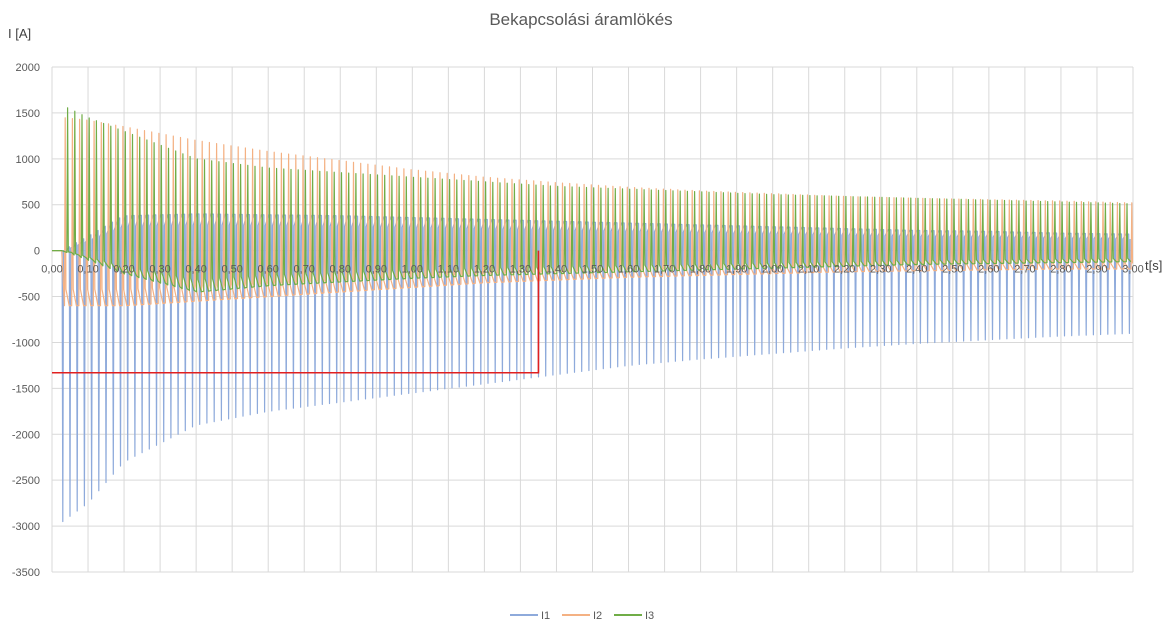  What do you see at coordinates (87, 270) in the screenshot?
I see `x-tick-label: 0,10` at bounding box center [87, 270].